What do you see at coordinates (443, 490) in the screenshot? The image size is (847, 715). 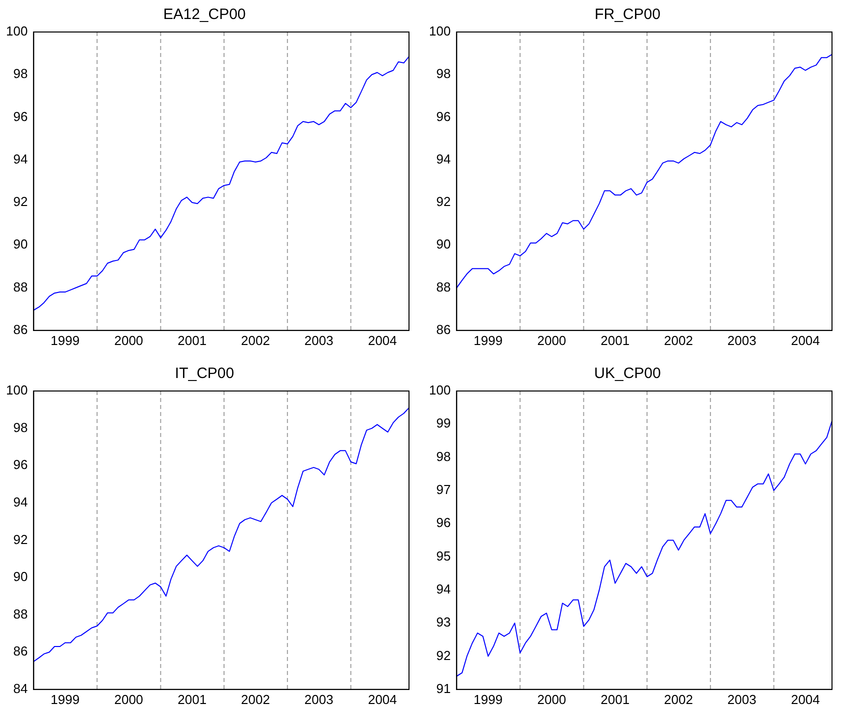 I see `y-tick-label: 97` at bounding box center [443, 490].